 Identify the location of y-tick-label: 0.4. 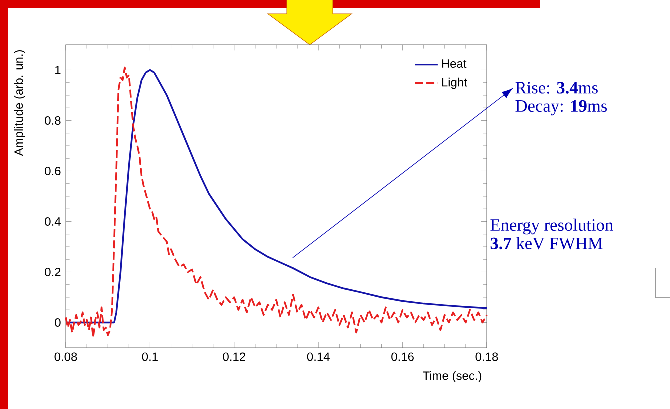
(53, 221).